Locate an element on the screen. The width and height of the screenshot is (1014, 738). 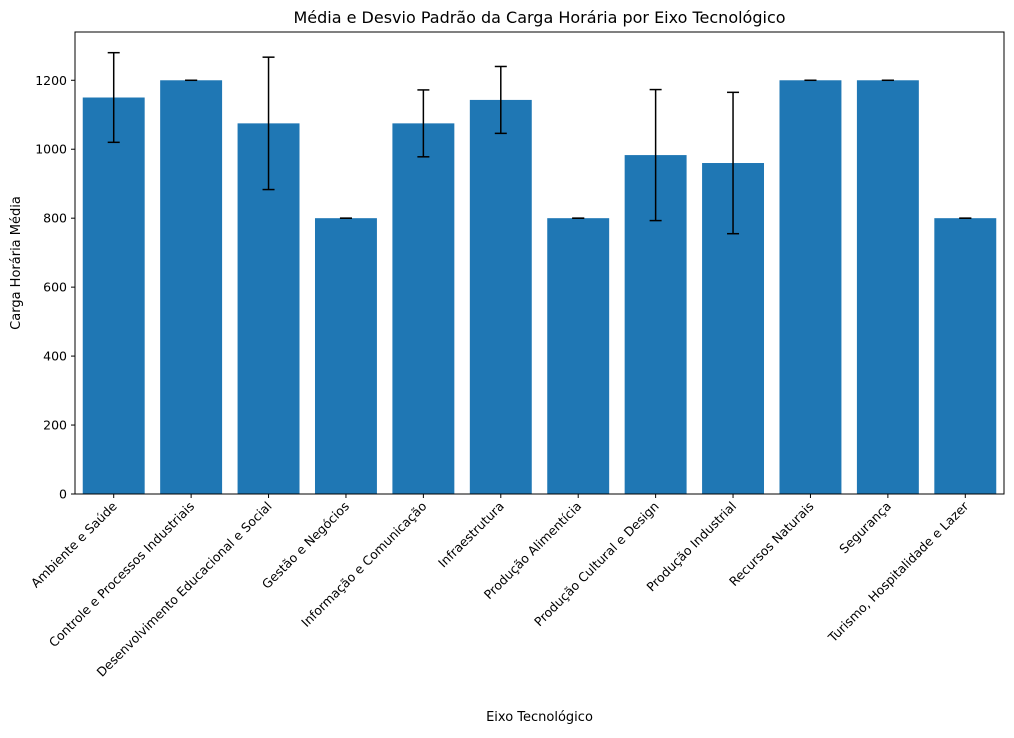
y-ticks-group: 0 200 400 600 800 1000 1200 is located at coordinates (55, 287).